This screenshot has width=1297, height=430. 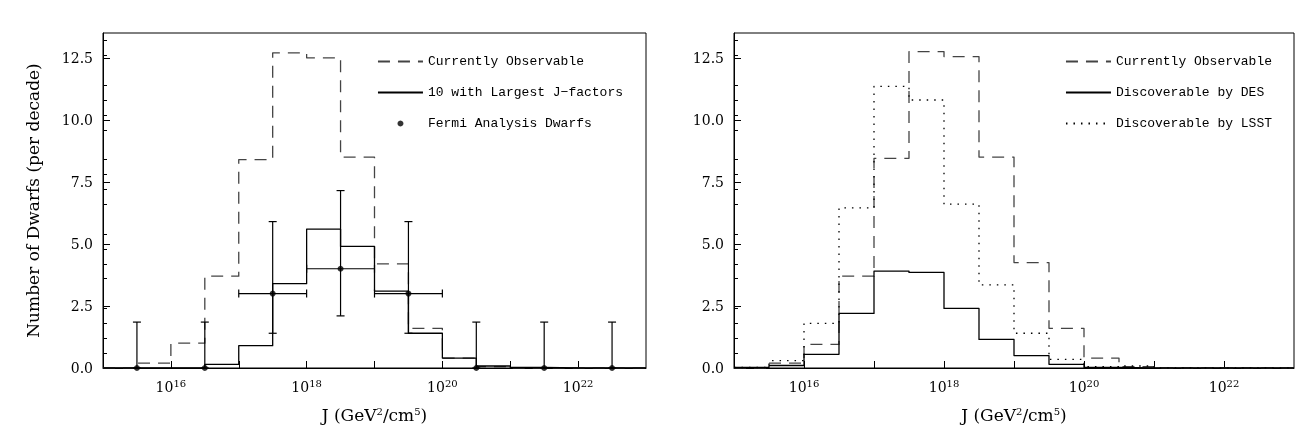 I want to click on legend-label: Discoverable by DES, so click(x=1190, y=92).